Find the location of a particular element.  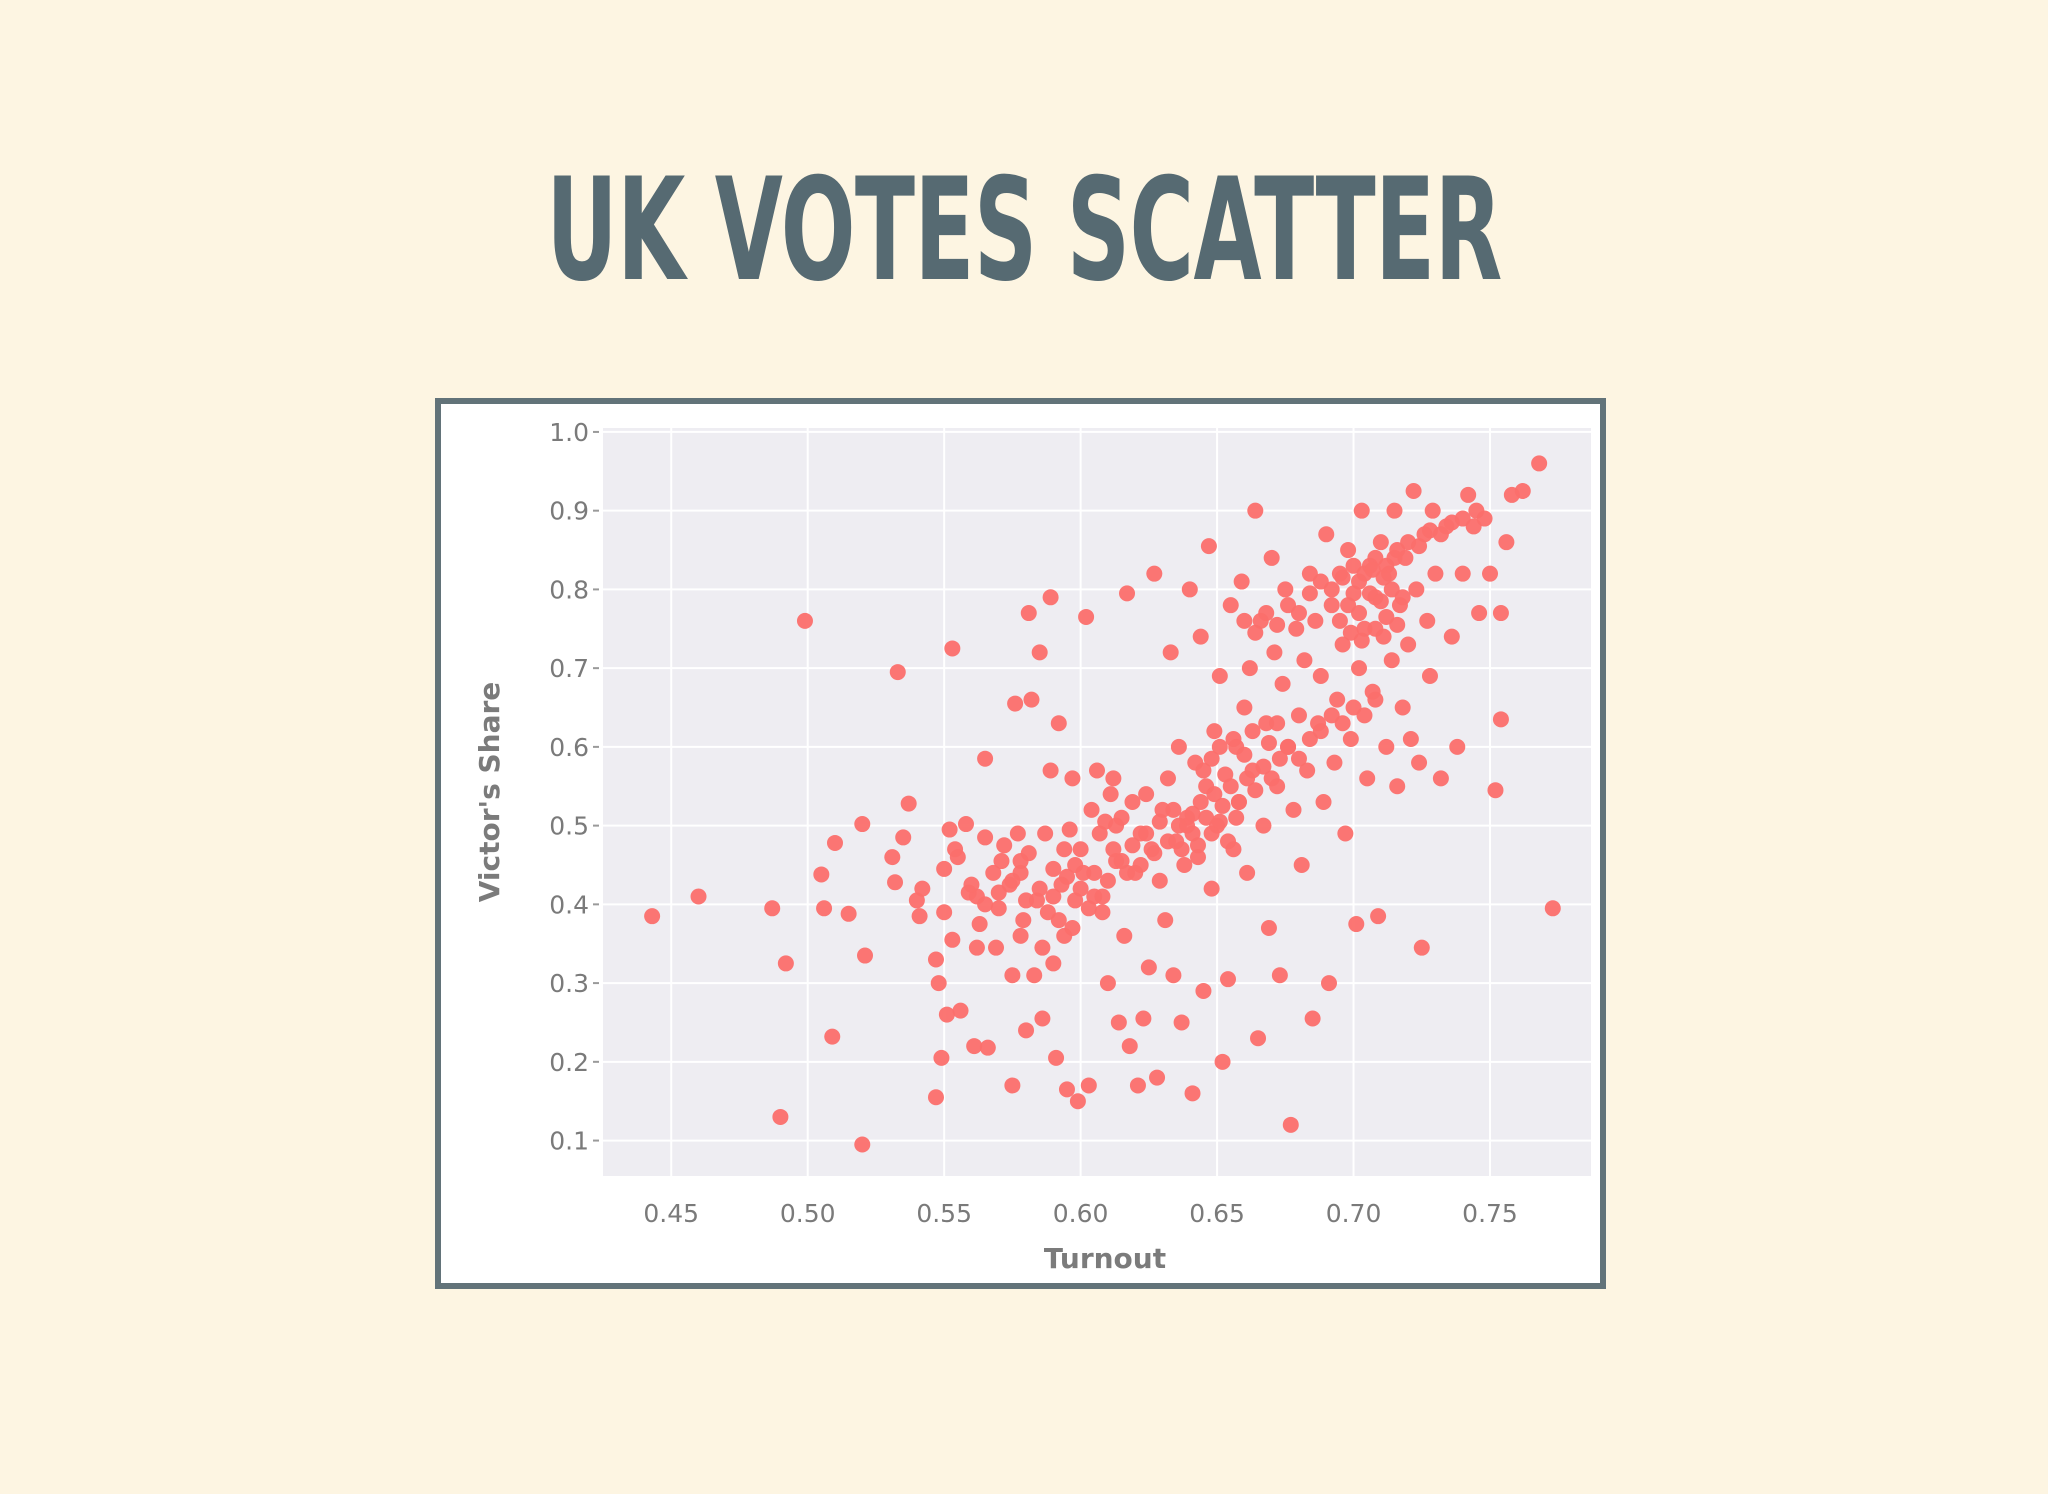

x-tick-label: 0.70 is located at coordinates (1354, 1213).